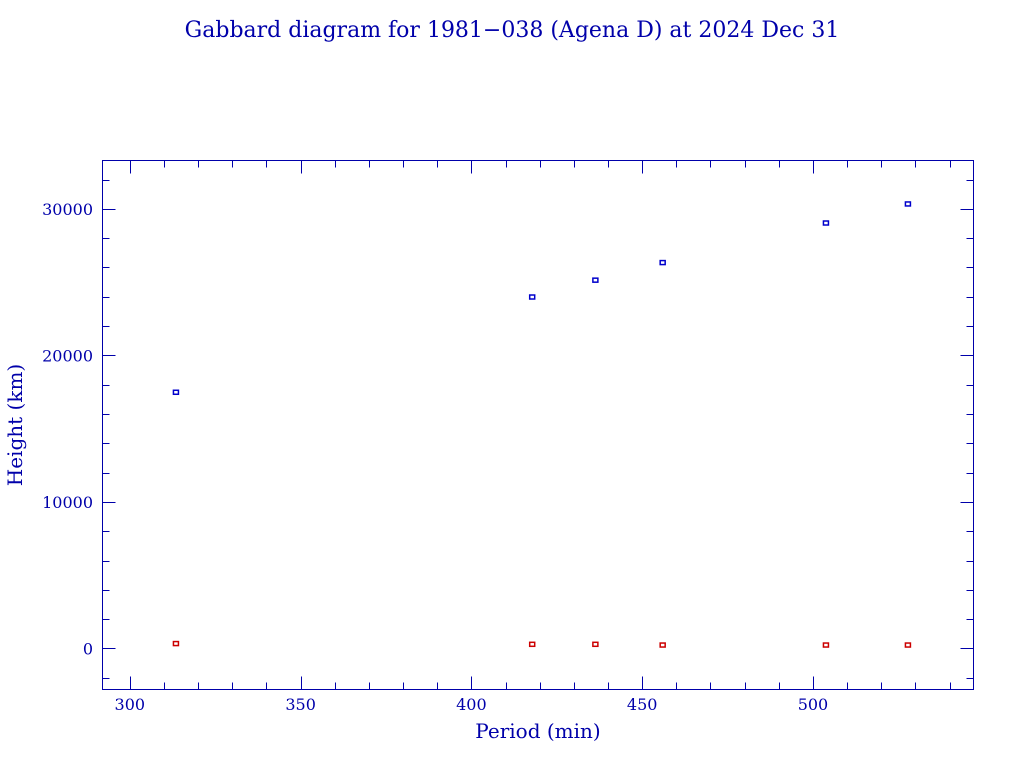 This screenshot has width=1024, height=768. What do you see at coordinates (537, 731) in the screenshot?
I see `x-axis-label: Period (min)` at bounding box center [537, 731].